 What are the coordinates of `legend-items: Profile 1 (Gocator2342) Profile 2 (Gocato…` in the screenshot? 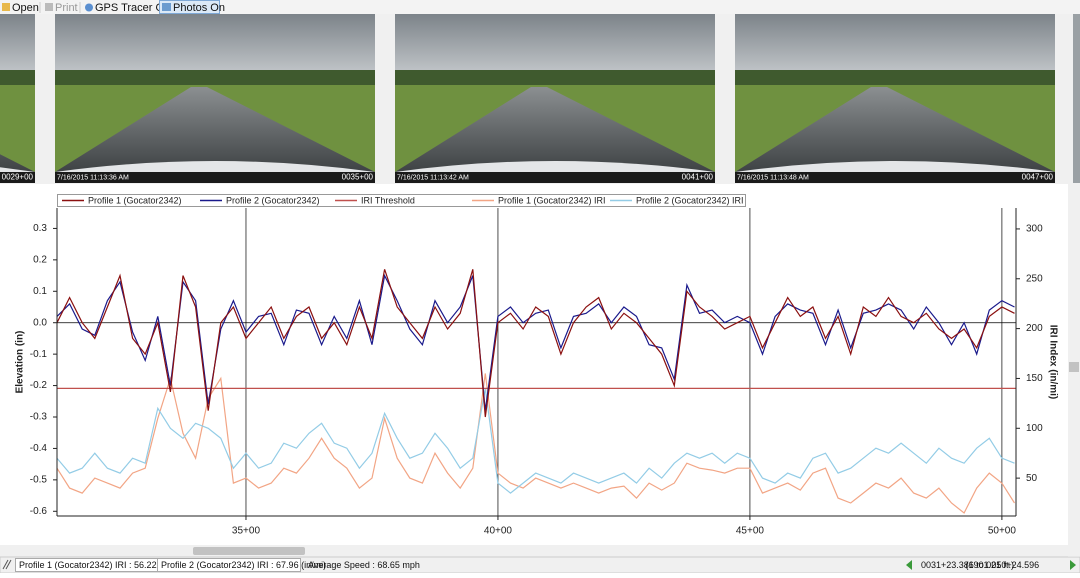 It's located at (403, 200).